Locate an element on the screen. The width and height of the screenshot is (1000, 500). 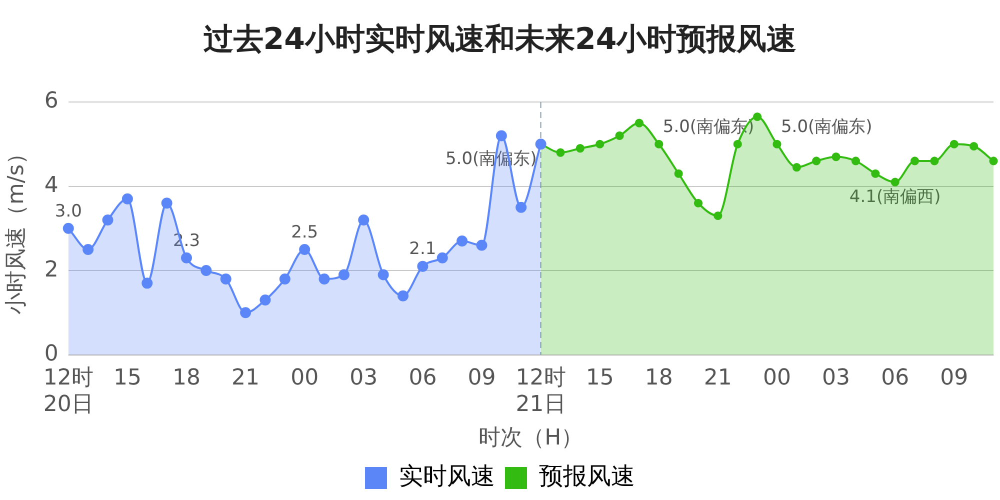
x-axis-title: 时次（H） is located at coordinates (531, 438).